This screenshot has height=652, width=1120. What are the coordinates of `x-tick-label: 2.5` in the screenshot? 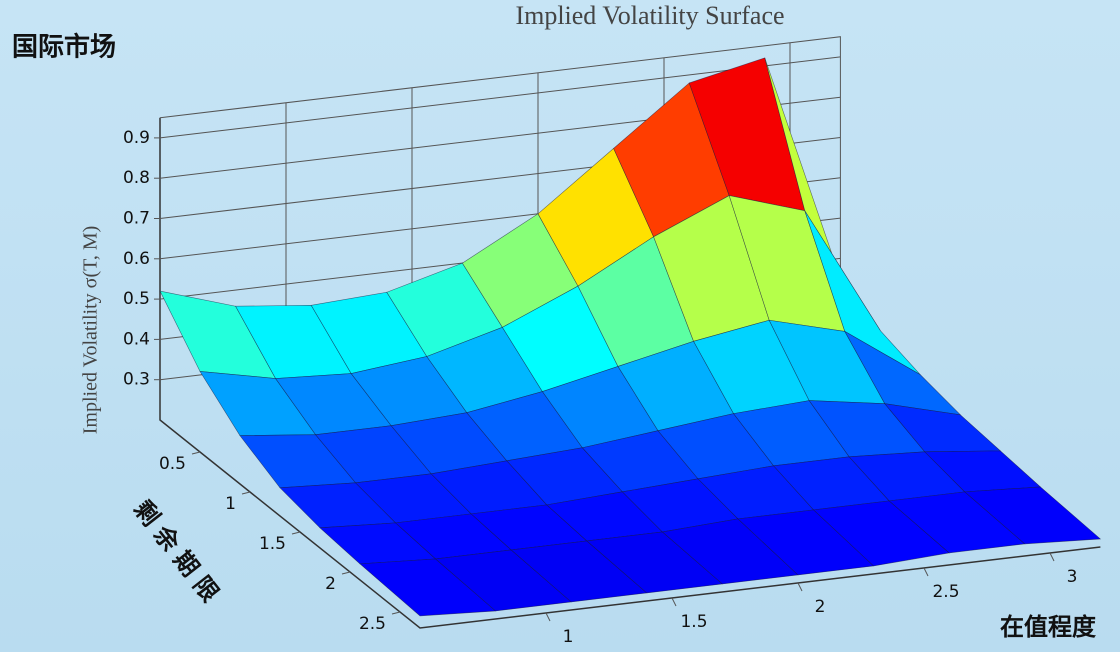 It's located at (945, 592).